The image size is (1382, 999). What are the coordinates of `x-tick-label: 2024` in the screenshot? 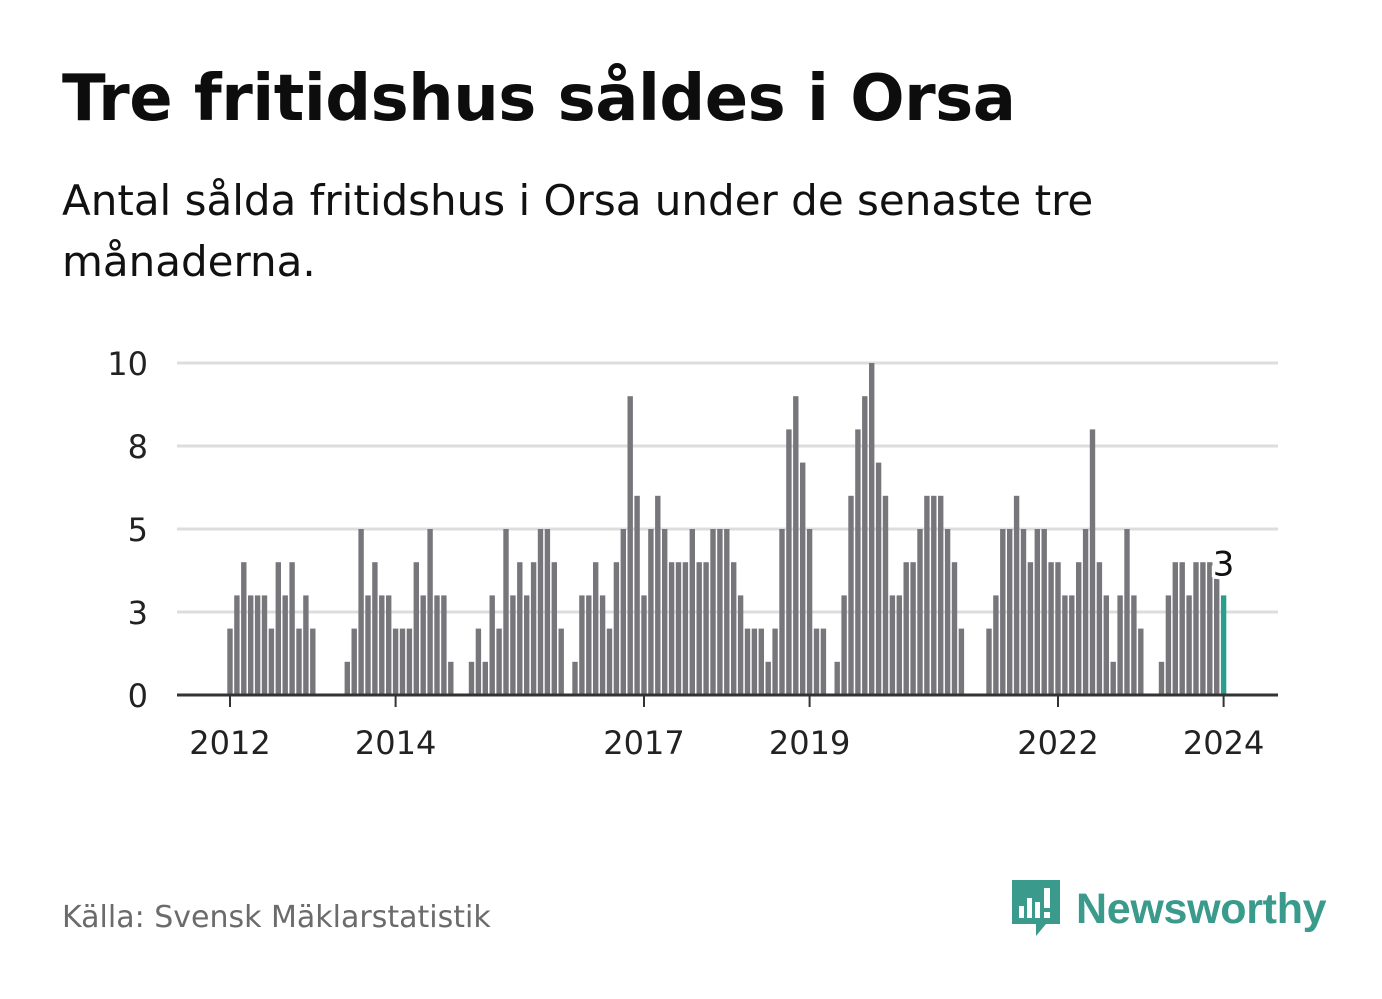 It's located at (1223, 743).